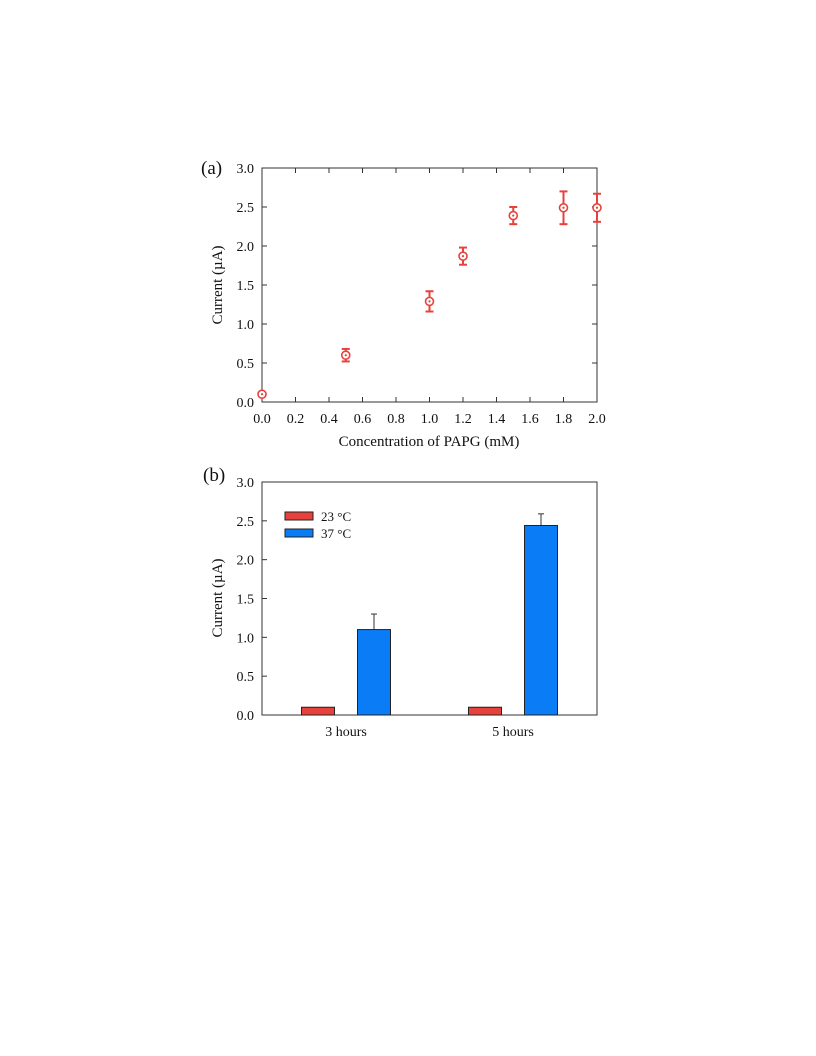 This screenshot has height=1056, width=816. I want to click on panel-b-axes: 0.0 0.5 1.0 1.5 2.0 2.5 3.0 3 hours 5 hours, so click(385, 608).